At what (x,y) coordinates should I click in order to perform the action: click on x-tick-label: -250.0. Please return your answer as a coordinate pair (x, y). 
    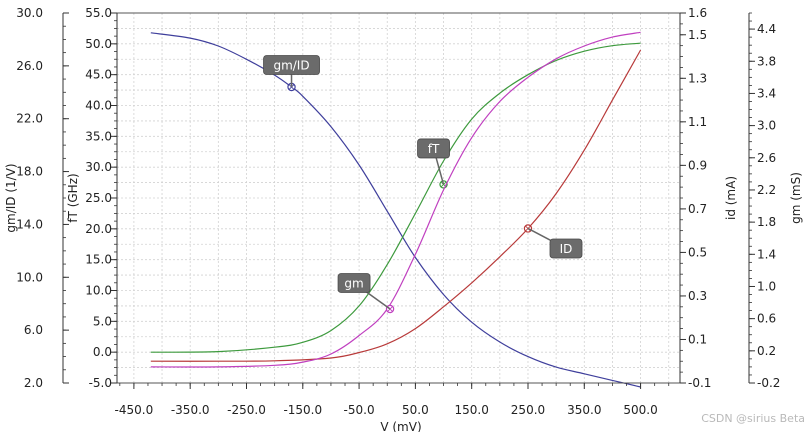
    Looking at the image, I should click on (246, 410).